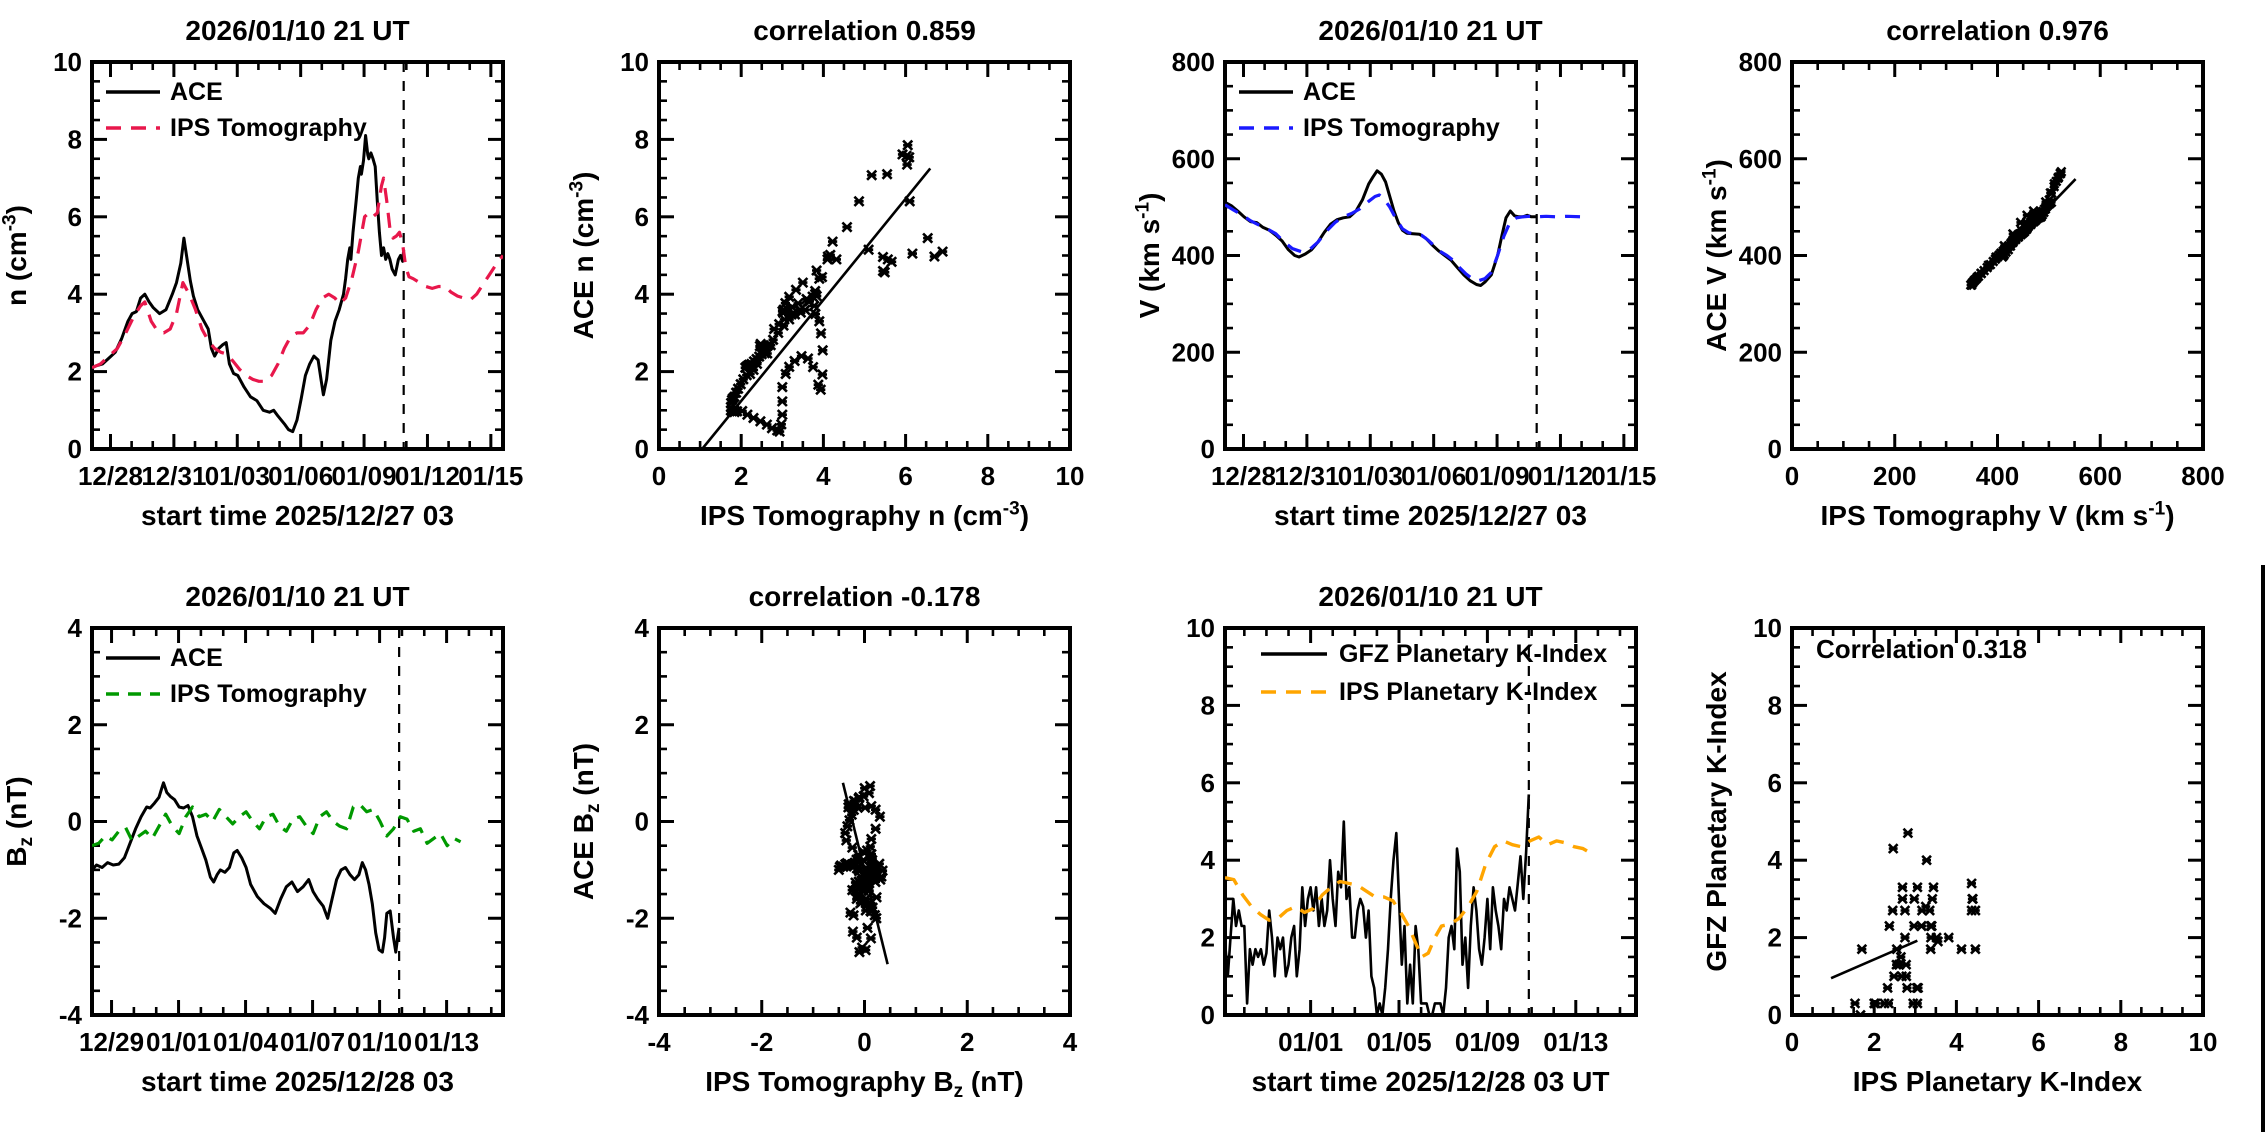 The height and width of the screenshot is (1132, 2266). Describe the element at coordinates (1411, 897) in the screenshot. I see `series-k_ips` at that location.